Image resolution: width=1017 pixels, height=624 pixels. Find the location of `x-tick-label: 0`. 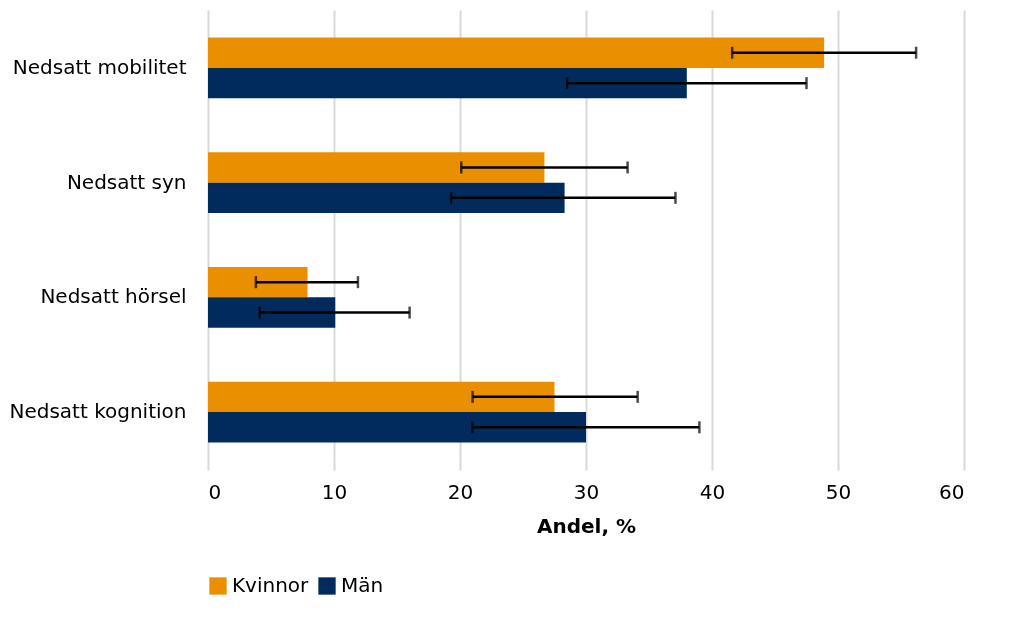

x-tick-label: 0 is located at coordinates (215, 491).